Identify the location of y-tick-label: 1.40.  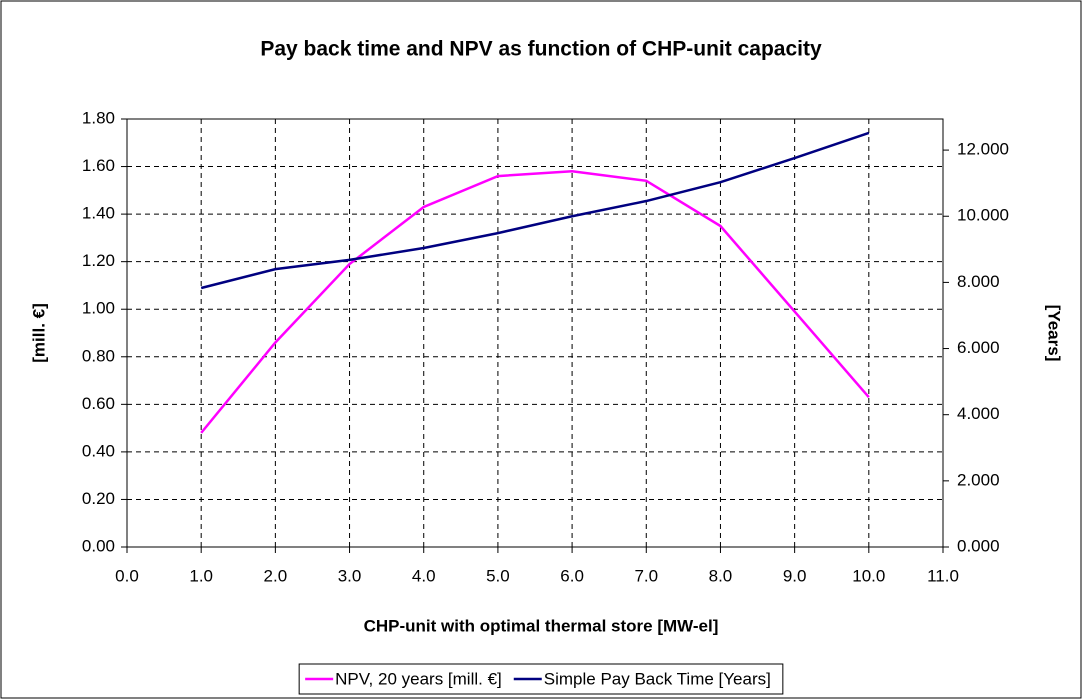
(98, 213).